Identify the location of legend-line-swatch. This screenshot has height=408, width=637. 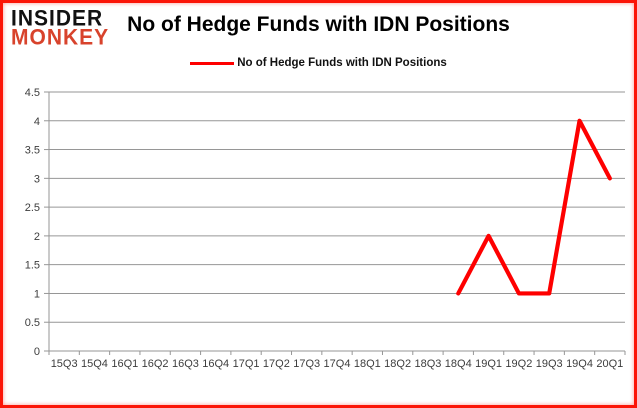
(212, 63).